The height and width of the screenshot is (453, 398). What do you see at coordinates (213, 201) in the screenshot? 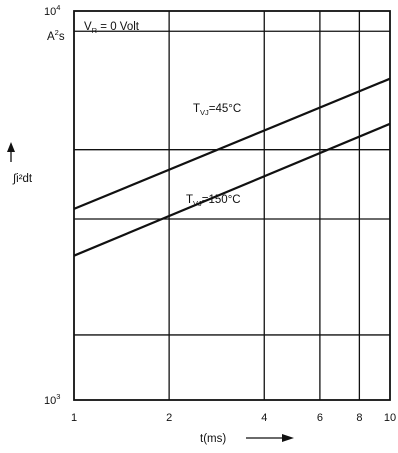
I see `series-label-150: TVJ=150°C` at bounding box center [213, 201].